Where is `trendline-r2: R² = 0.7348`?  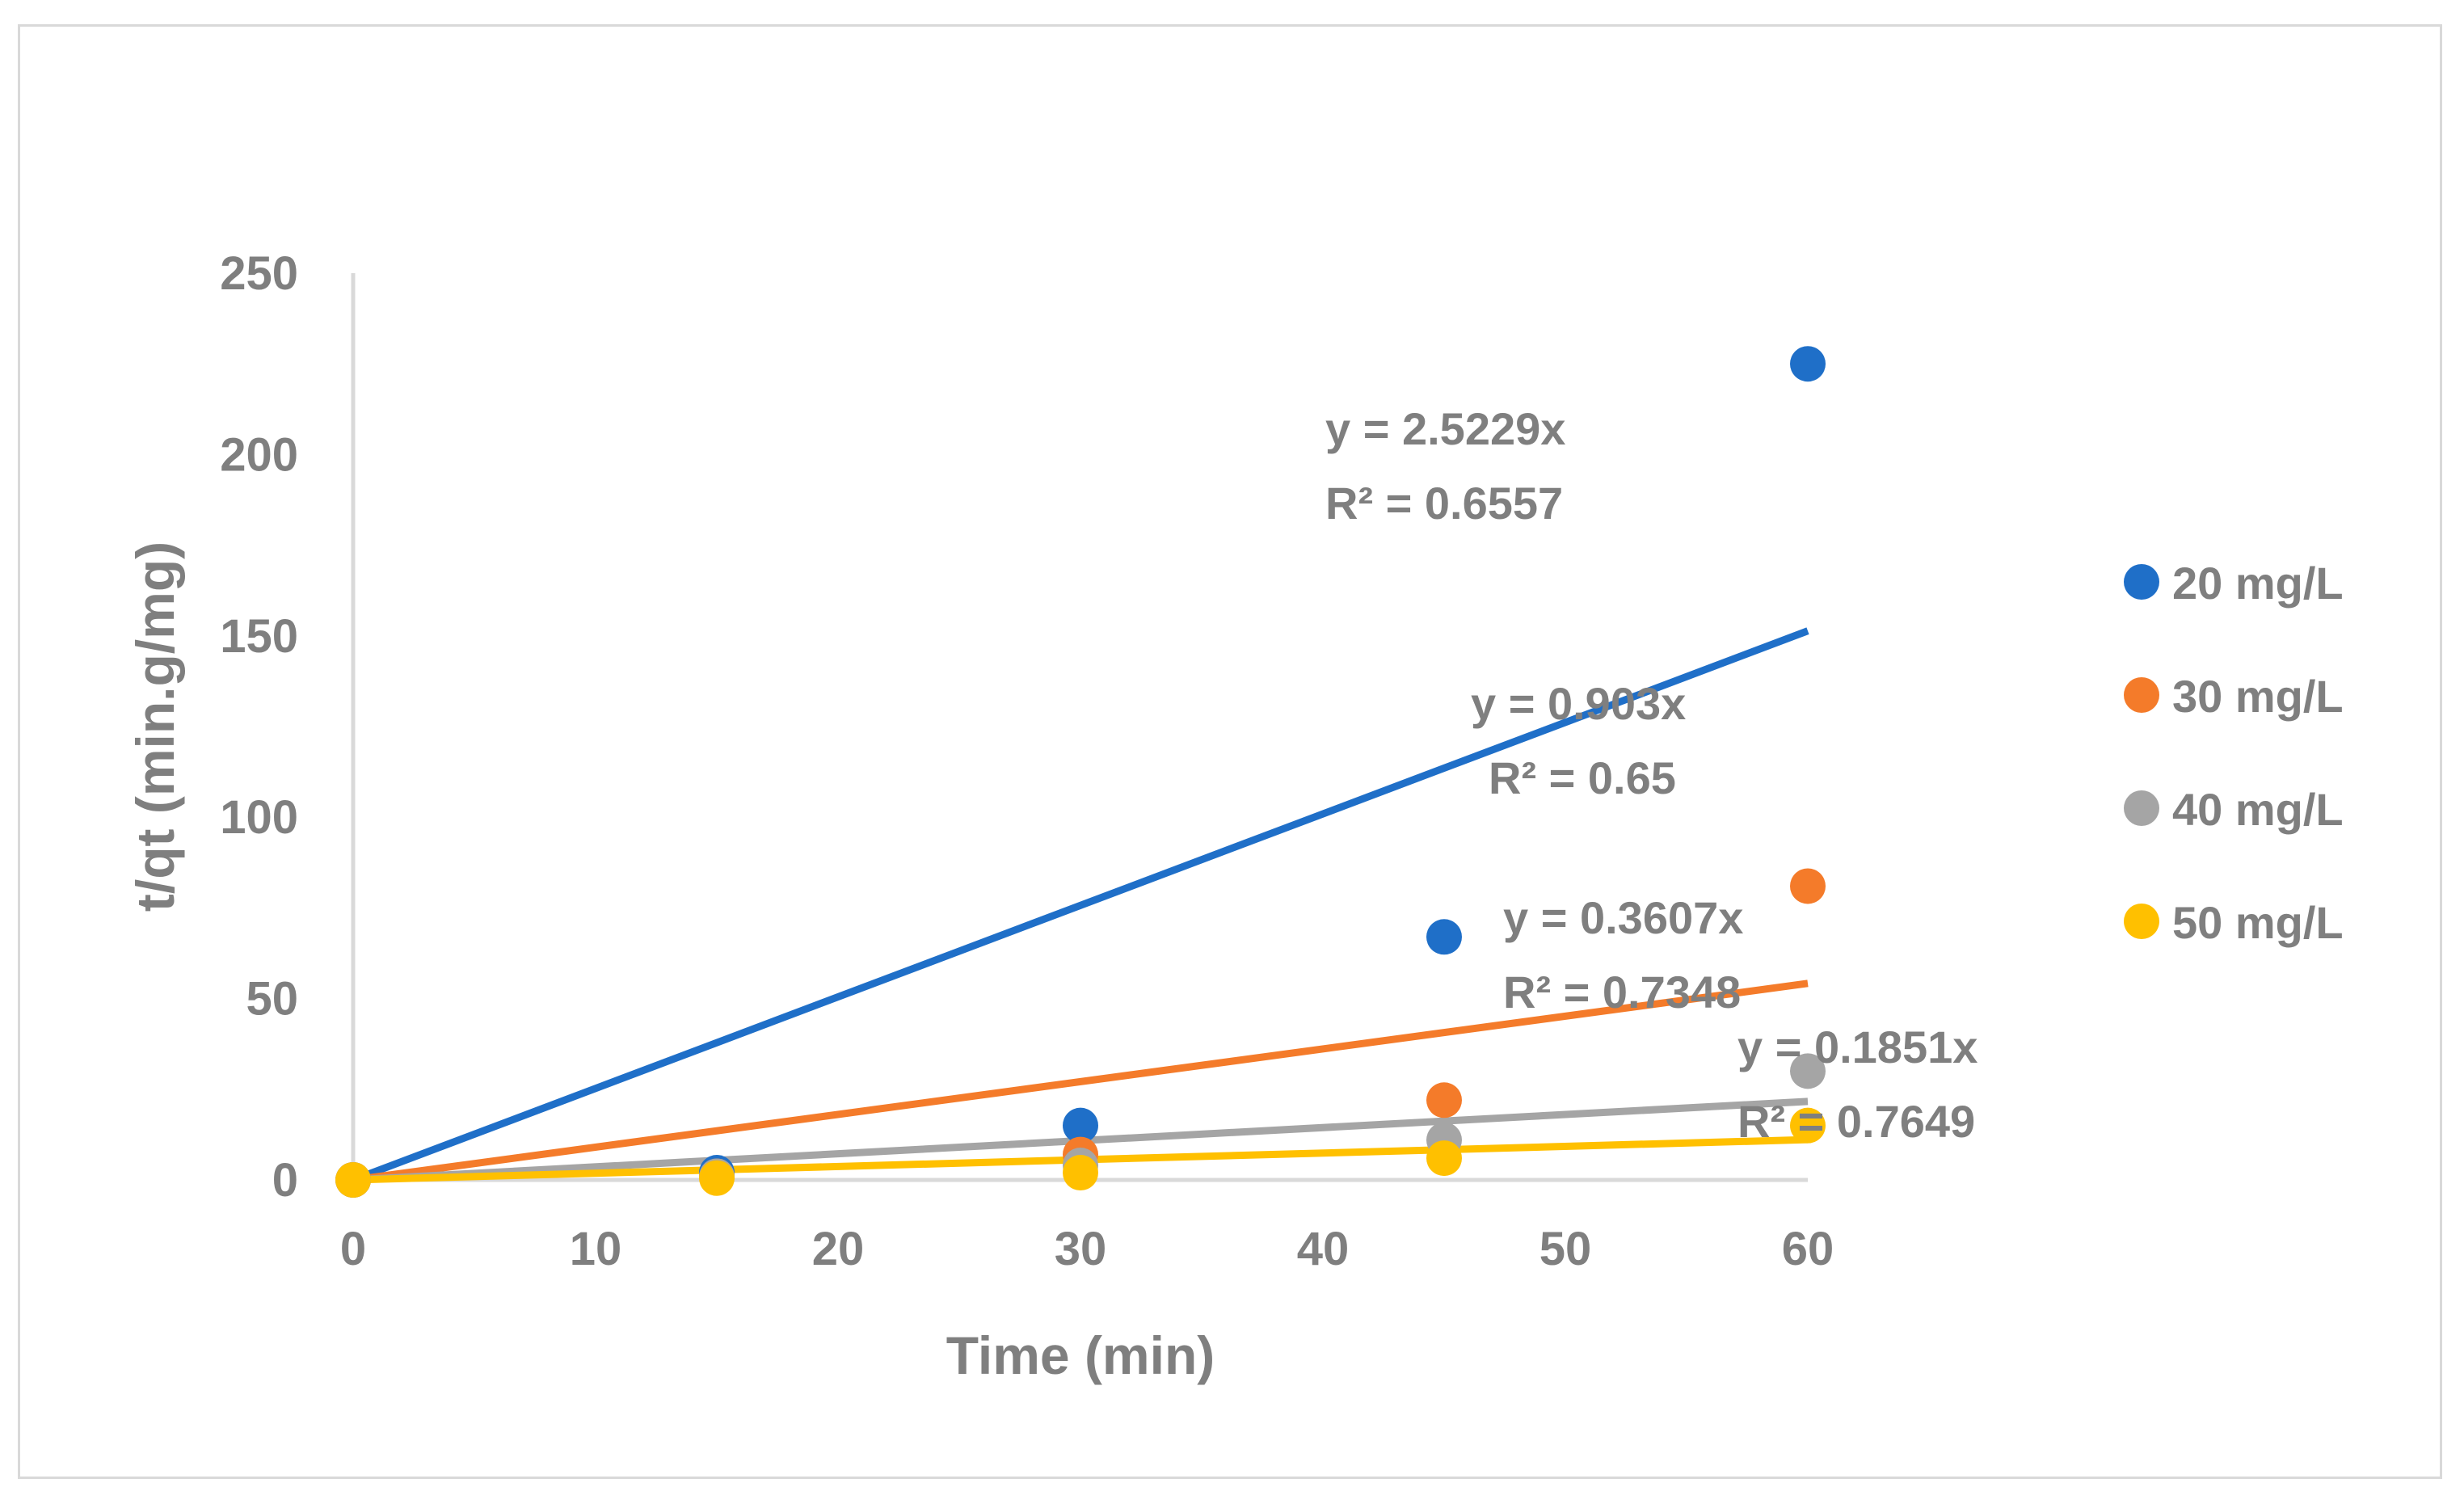 trendline-r2: R² = 0.7348 is located at coordinates (1622, 992).